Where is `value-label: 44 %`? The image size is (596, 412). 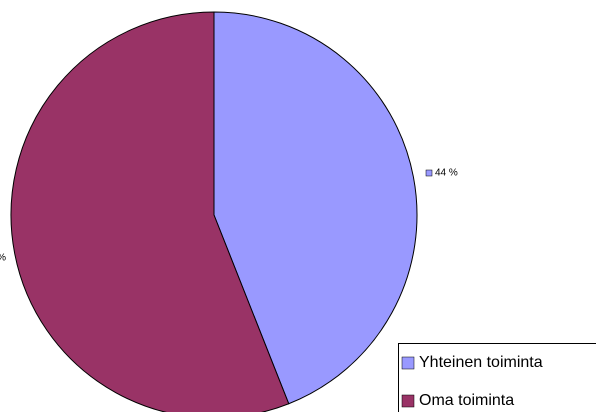
value-label: 44 % is located at coordinates (446, 173).